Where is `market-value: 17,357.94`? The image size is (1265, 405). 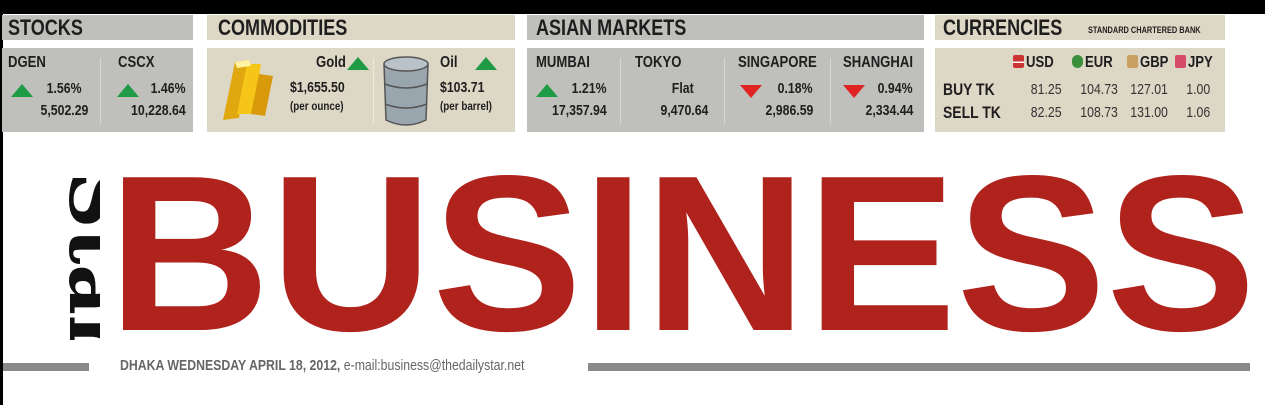 market-value: 17,357.94 is located at coordinates (579, 110).